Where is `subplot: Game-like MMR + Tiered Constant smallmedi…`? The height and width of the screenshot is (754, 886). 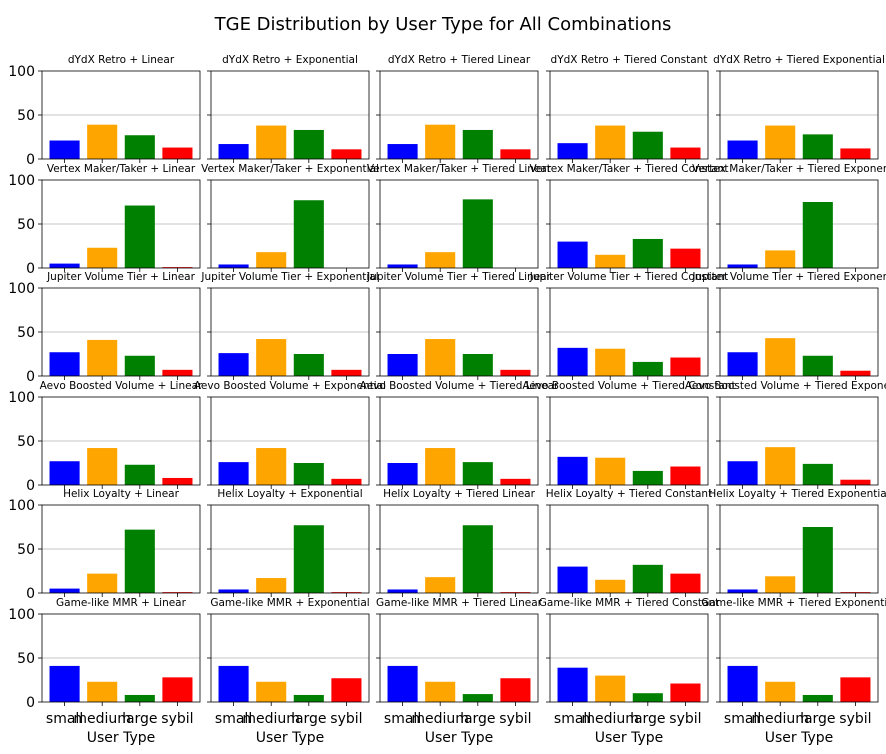 subplot: Game-like MMR + Tiered Constant smallmedi… is located at coordinates (629, 671).